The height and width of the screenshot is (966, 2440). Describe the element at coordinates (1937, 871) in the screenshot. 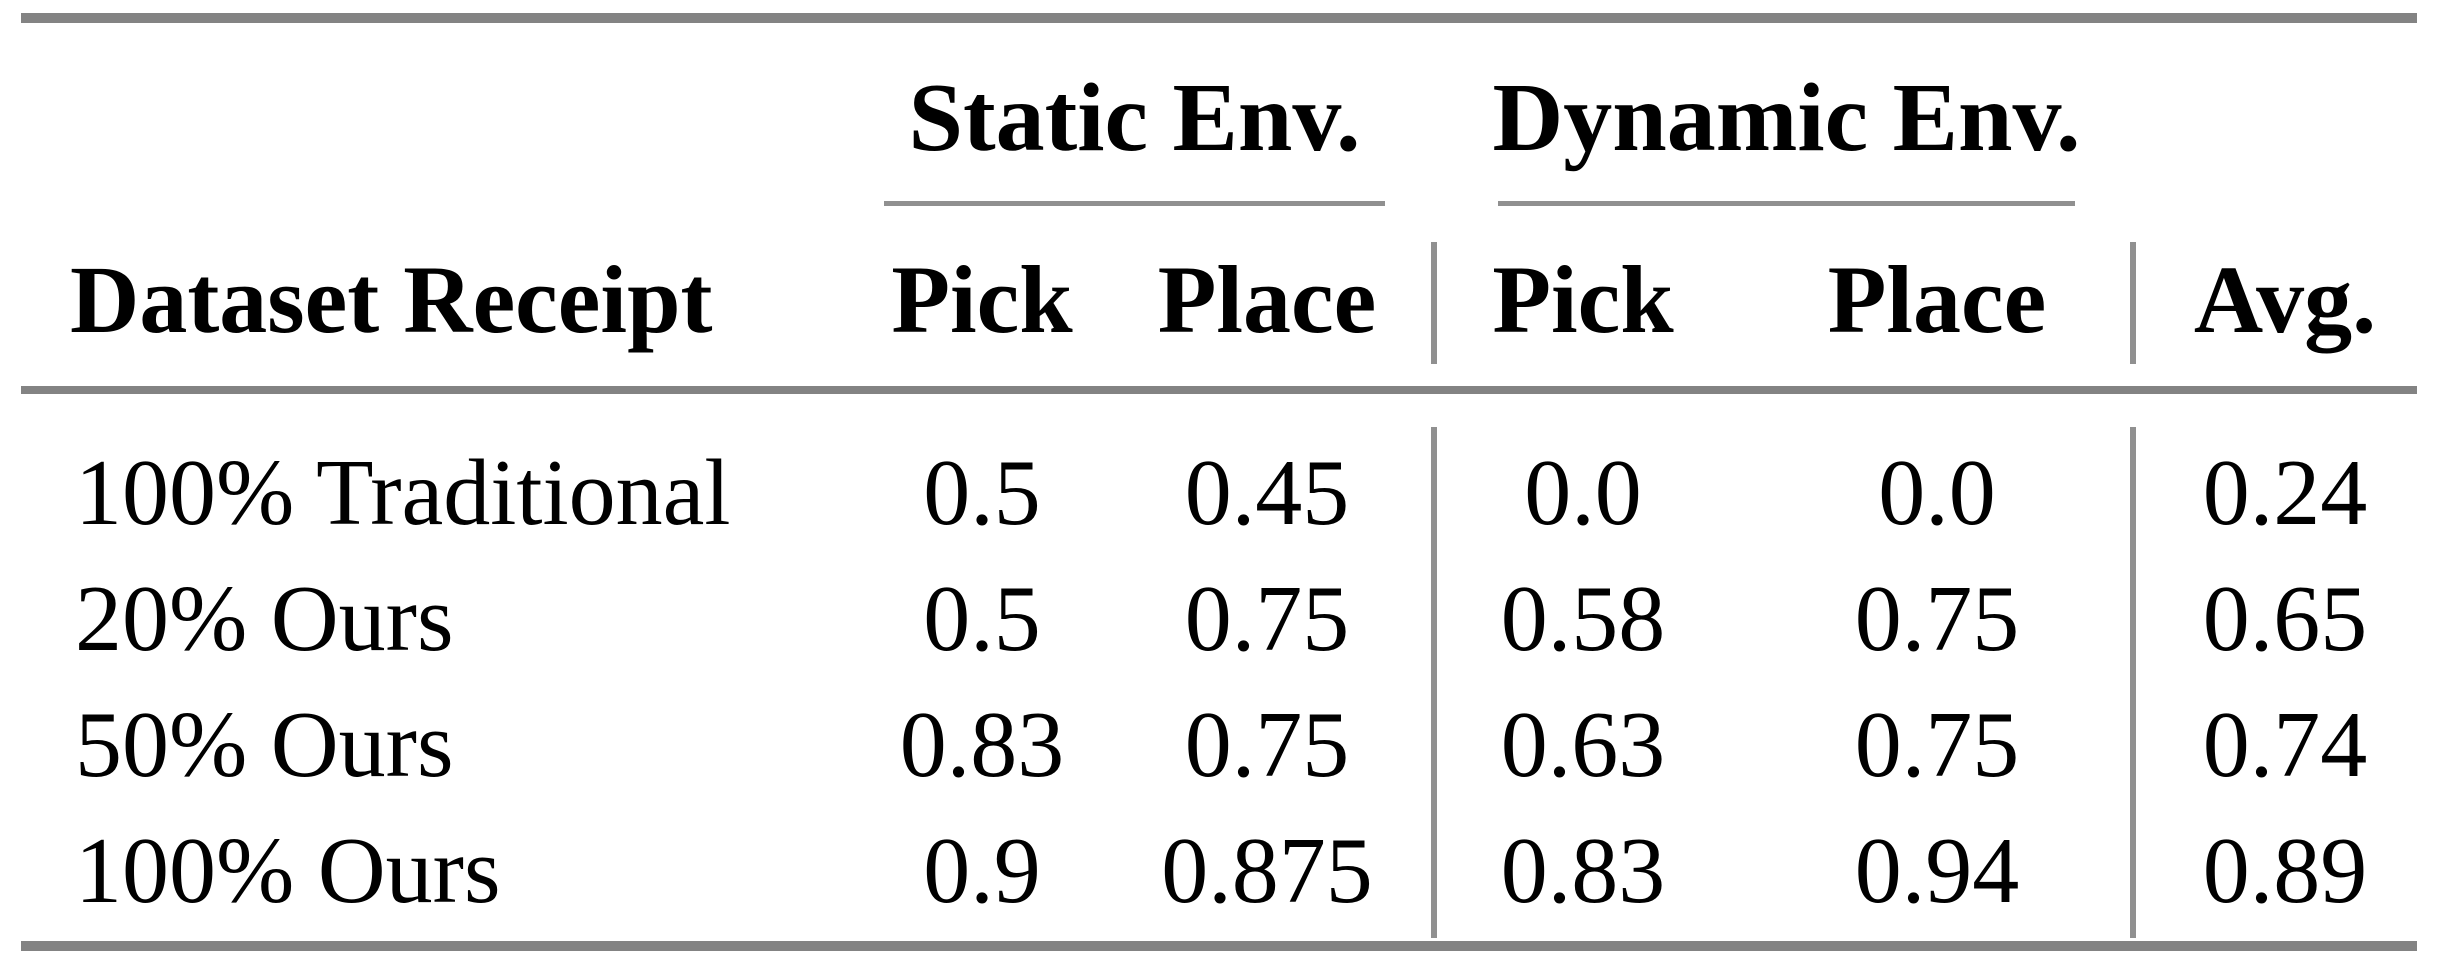

I see `cell-dynamic-place: 0.94` at that location.